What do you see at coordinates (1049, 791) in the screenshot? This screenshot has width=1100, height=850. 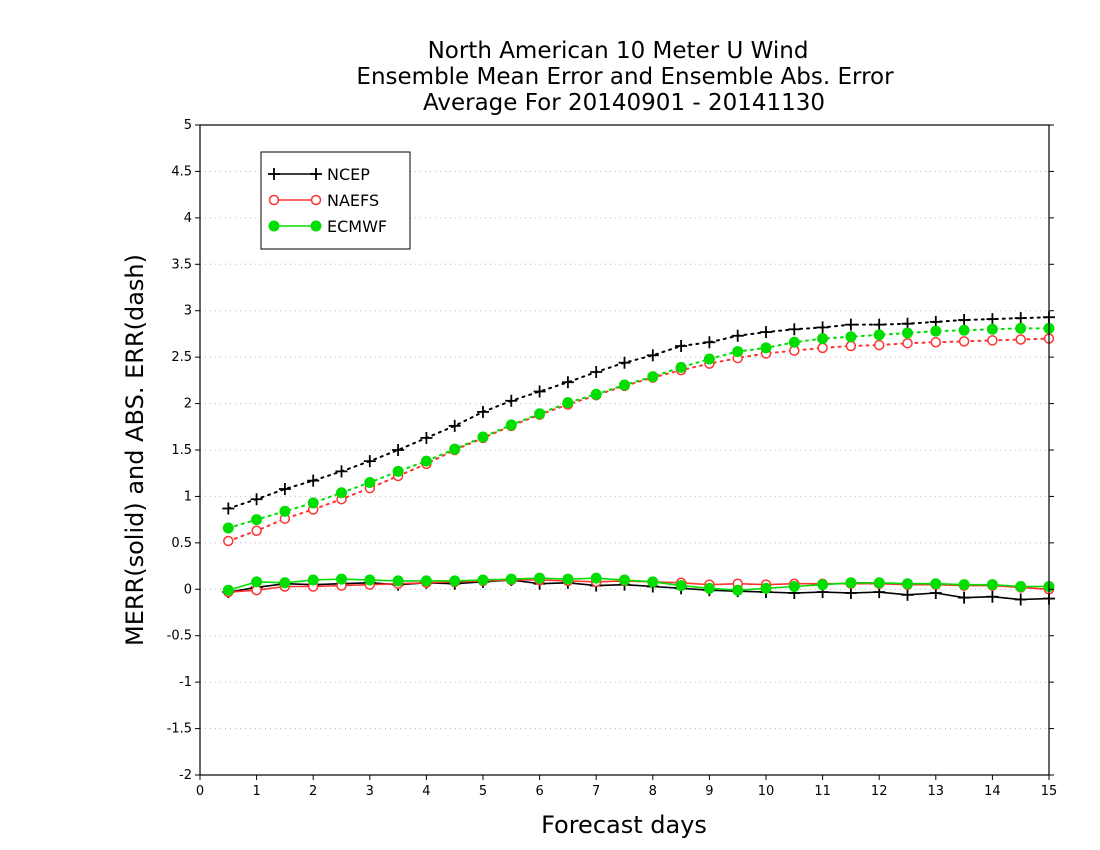 I see `x-tick-label: 15` at bounding box center [1049, 791].